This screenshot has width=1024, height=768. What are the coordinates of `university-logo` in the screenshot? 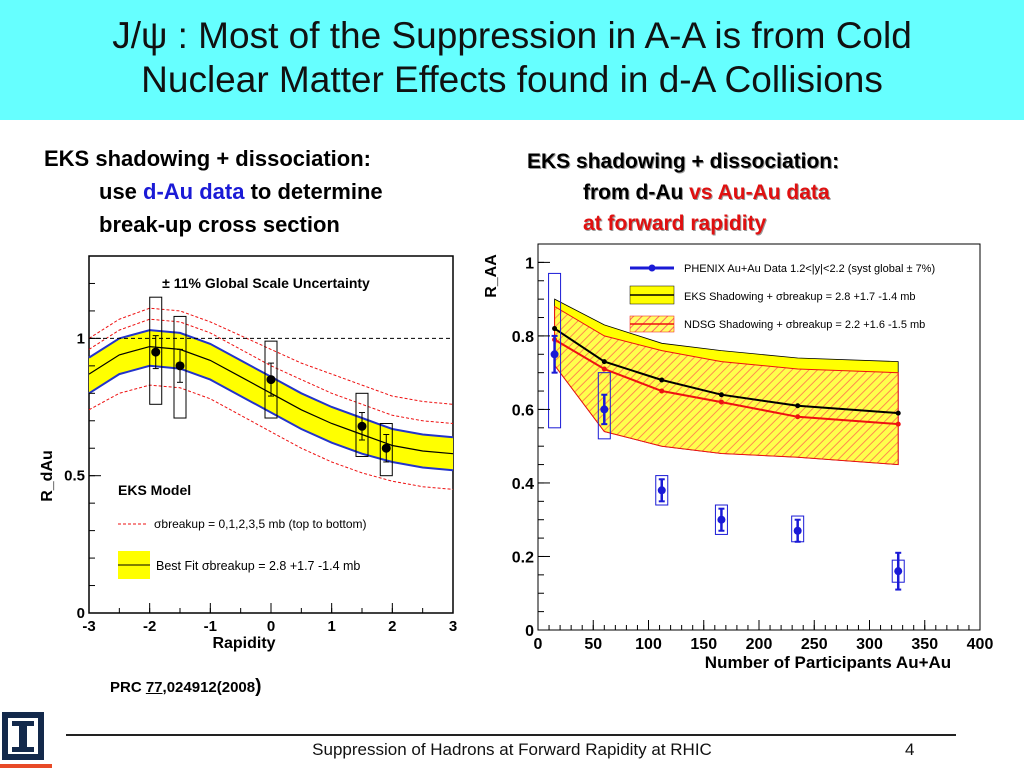 It's located at (26, 740).